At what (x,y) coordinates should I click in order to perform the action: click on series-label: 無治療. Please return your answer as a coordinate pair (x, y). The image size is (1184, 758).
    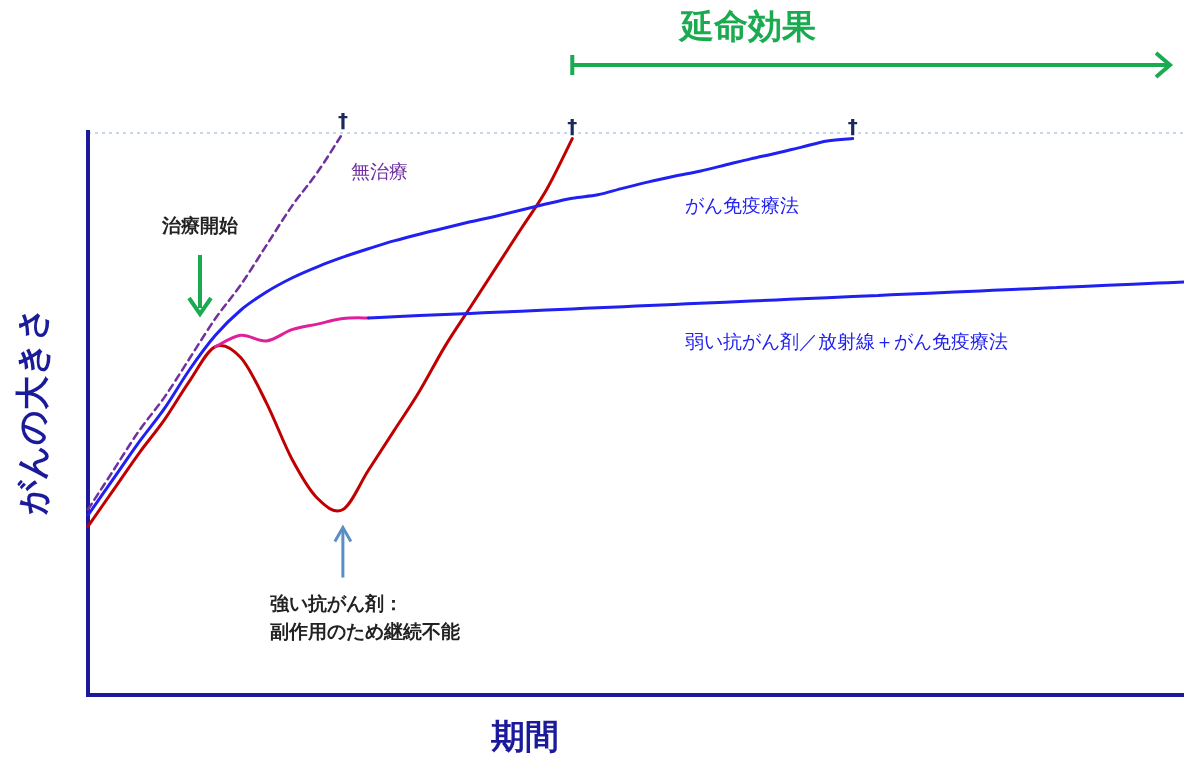
    Looking at the image, I should click on (379, 171).